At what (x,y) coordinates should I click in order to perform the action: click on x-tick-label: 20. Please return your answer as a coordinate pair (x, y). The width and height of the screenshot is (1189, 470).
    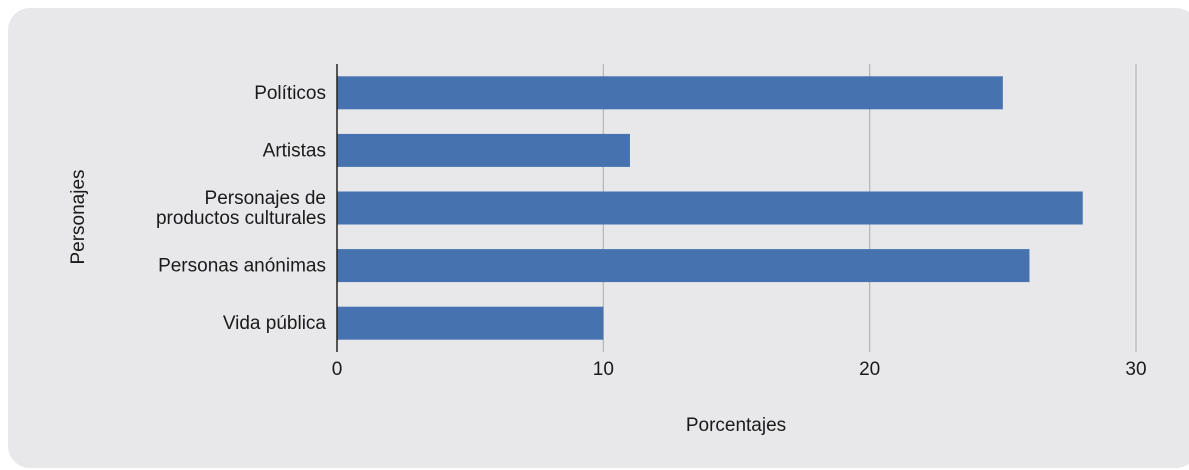
    Looking at the image, I should click on (869, 369).